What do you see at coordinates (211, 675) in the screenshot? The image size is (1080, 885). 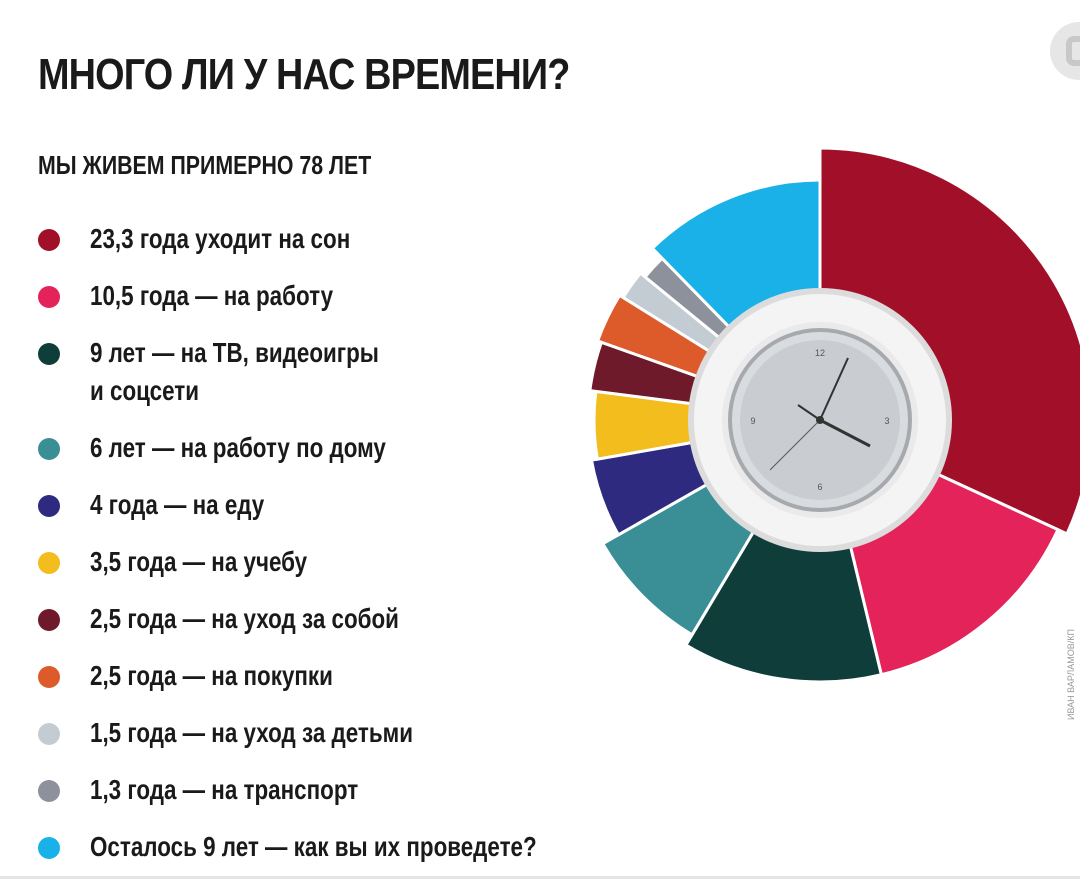 I see `legend-label: 2,5 года — на покупки` at bounding box center [211, 675].